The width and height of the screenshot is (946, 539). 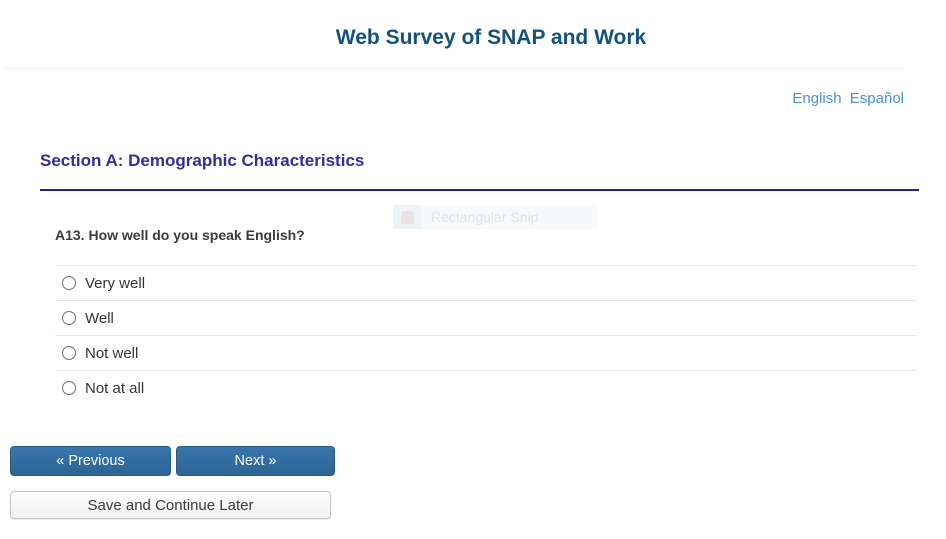 What do you see at coordinates (486, 317) in the screenshot?
I see `option-row-well: Well` at bounding box center [486, 317].